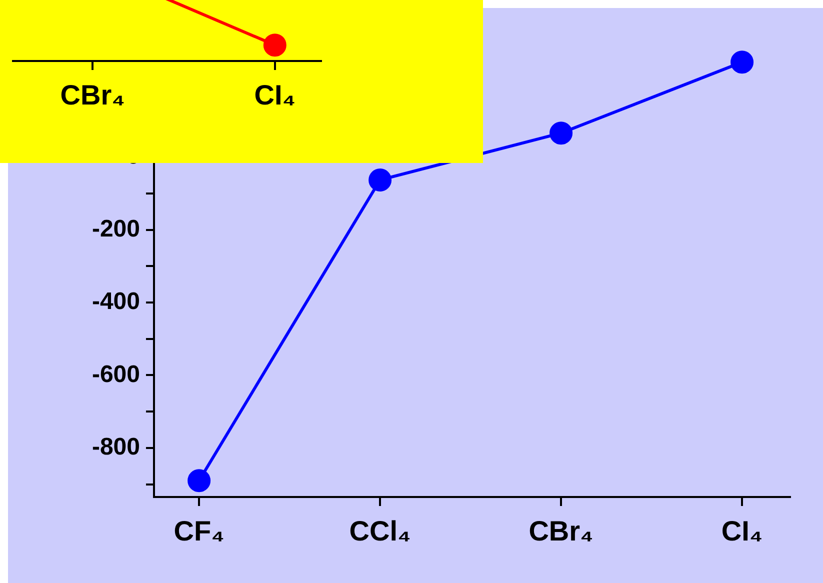 The image size is (823, 583). I want to click on x-tick-label: CF₄, so click(199, 531).